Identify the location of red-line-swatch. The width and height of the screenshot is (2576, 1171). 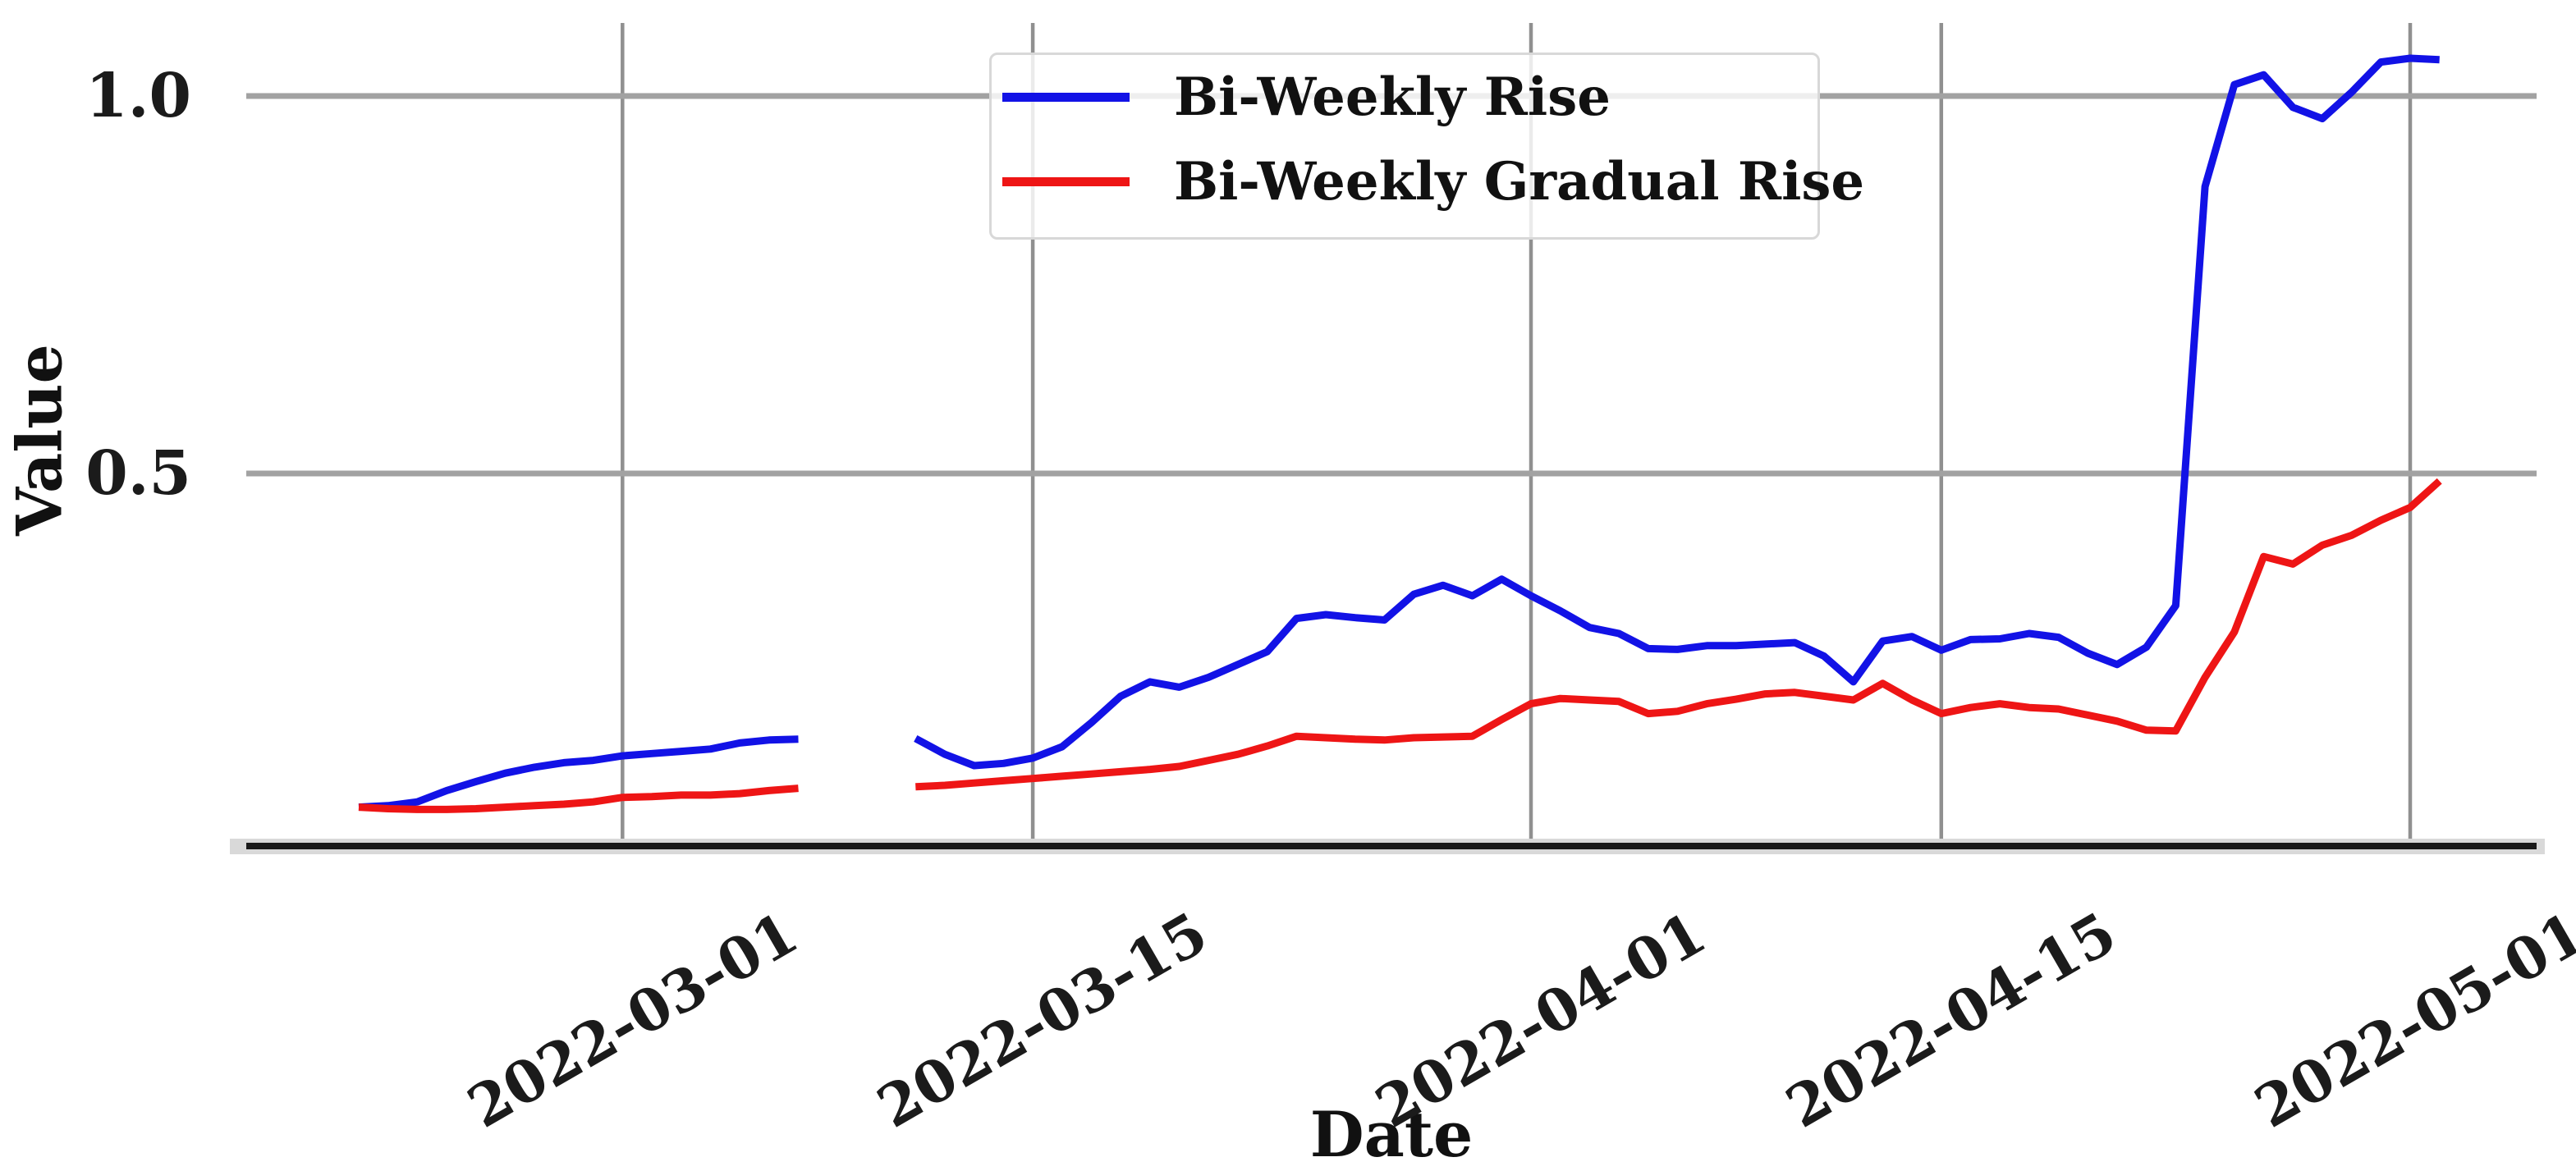
(1066, 181).